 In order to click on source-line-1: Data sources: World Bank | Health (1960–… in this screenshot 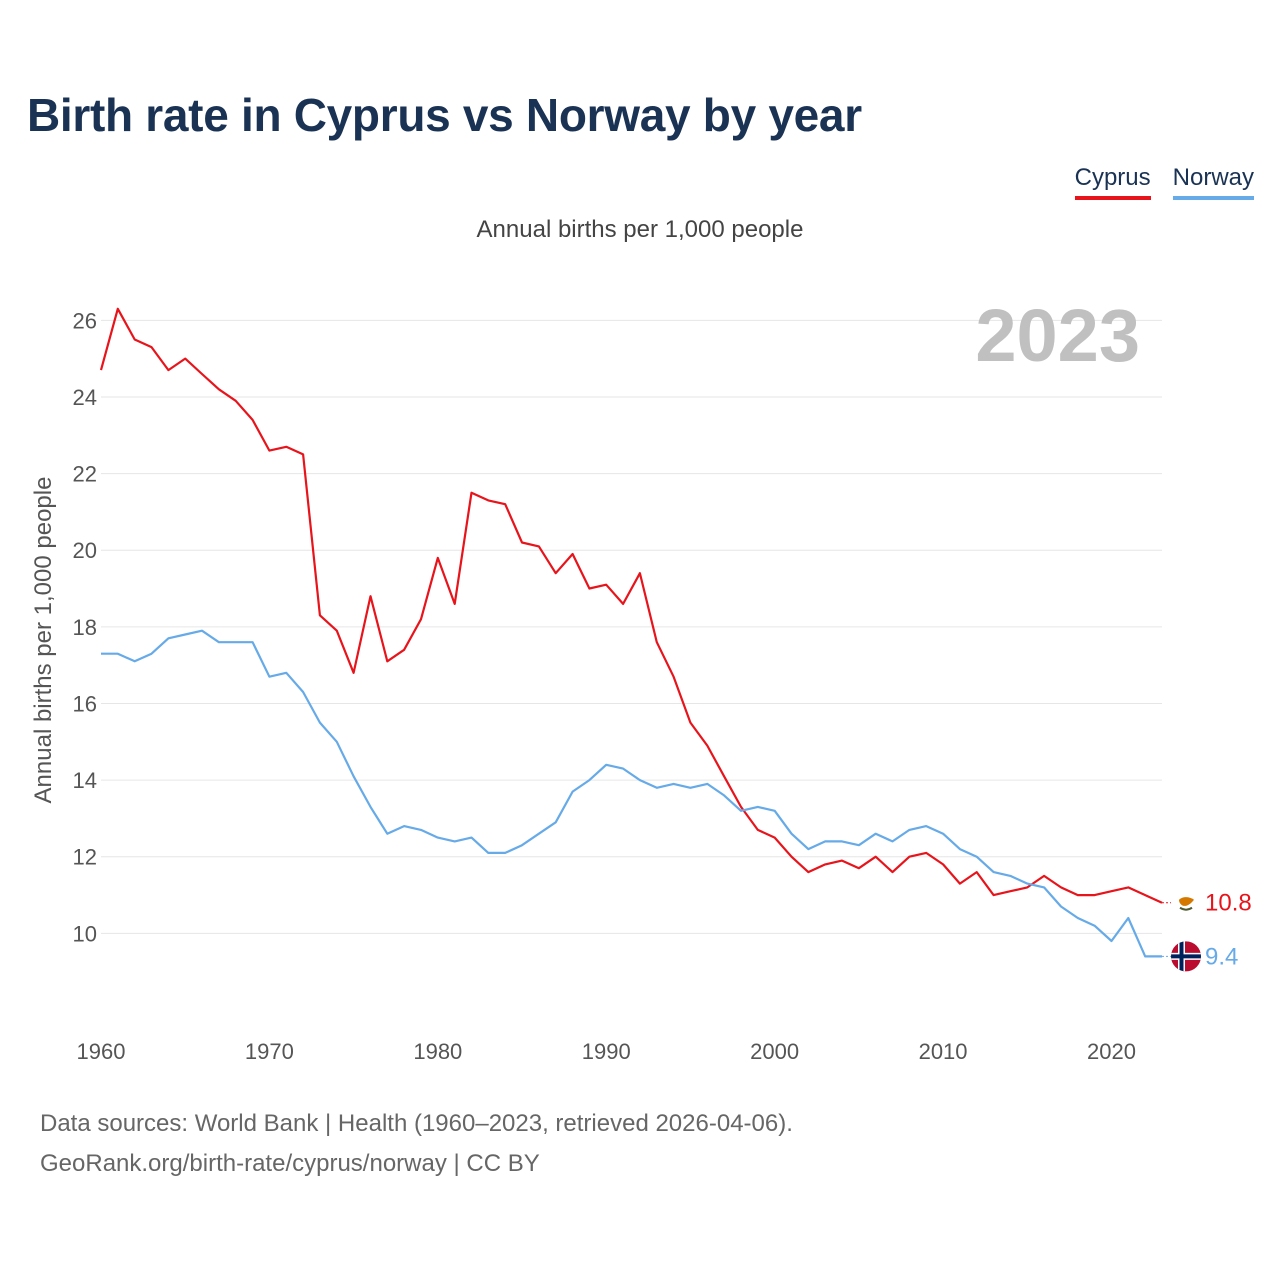, I will do `click(416, 1123)`.